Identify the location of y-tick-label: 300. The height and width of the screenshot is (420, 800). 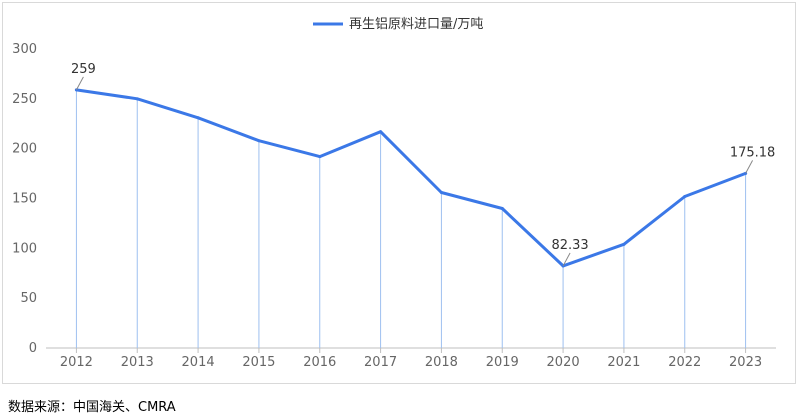
(24, 49).